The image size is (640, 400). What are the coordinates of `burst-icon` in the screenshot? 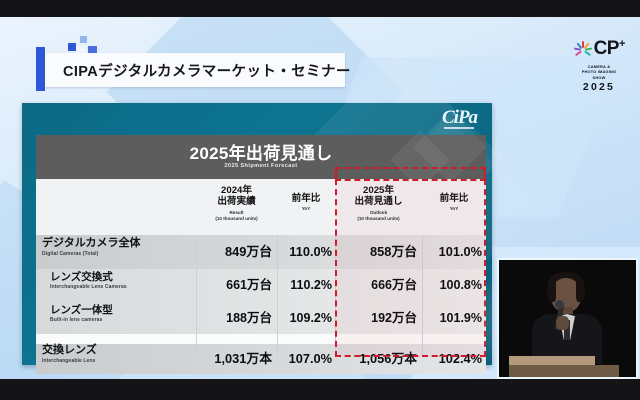 It's located at (583, 49).